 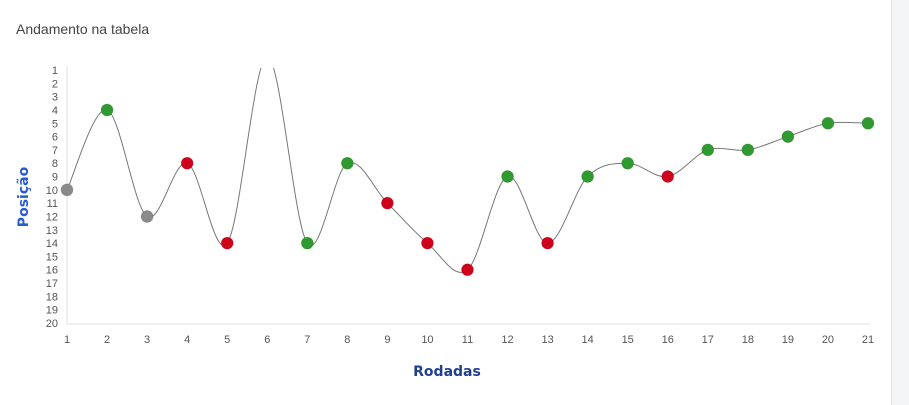 What do you see at coordinates (187, 340) in the screenshot?
I see `x-tick-label: 4` at bounding box center [187, 340].